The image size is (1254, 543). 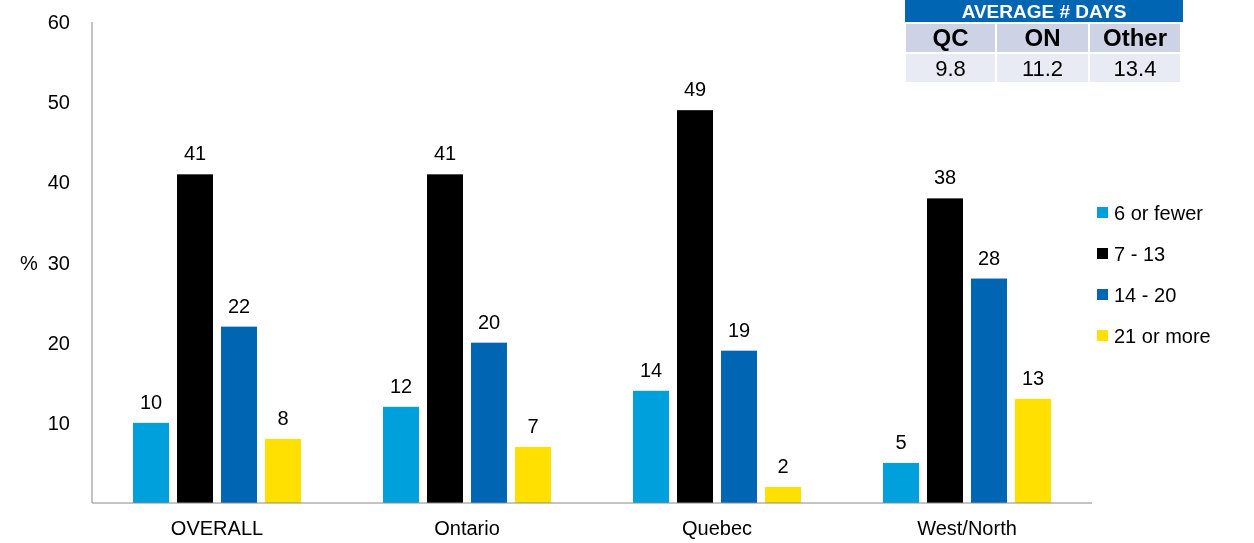 I want to click on data-label: 2, so click(x=783, y=465).